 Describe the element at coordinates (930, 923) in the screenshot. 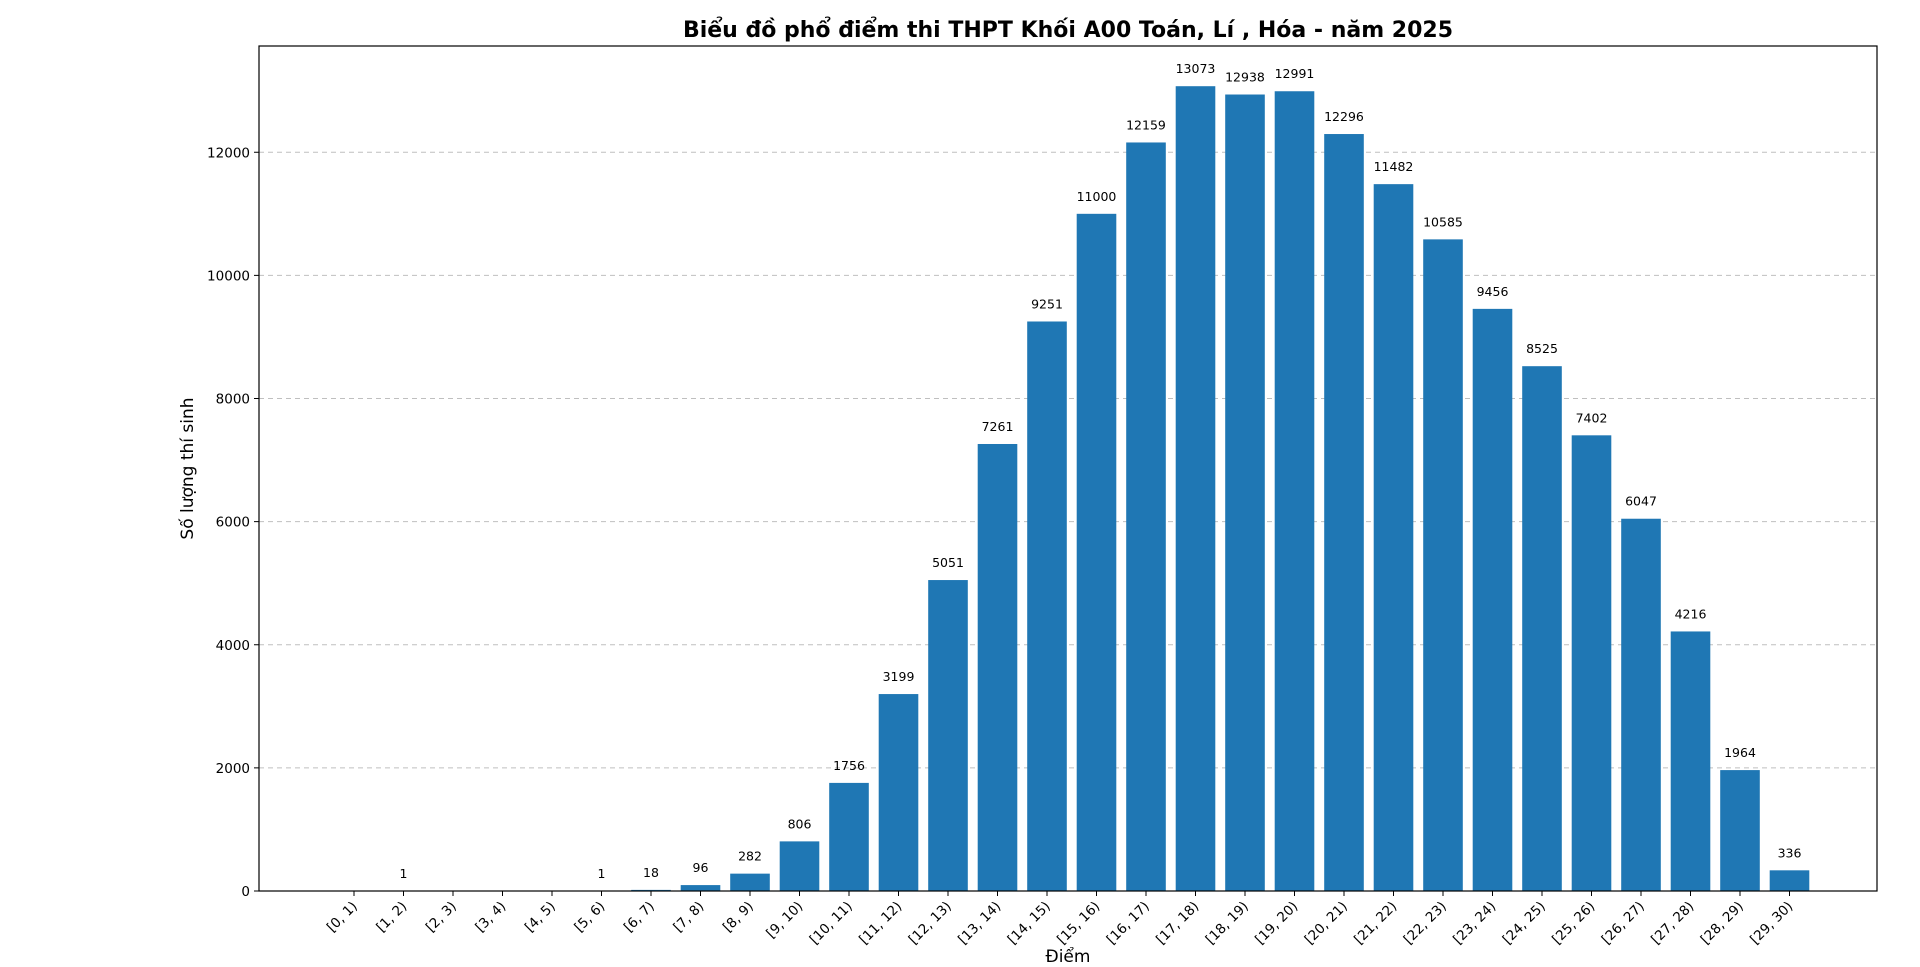

I see `x-tick-label: [12, 13)` at that location.